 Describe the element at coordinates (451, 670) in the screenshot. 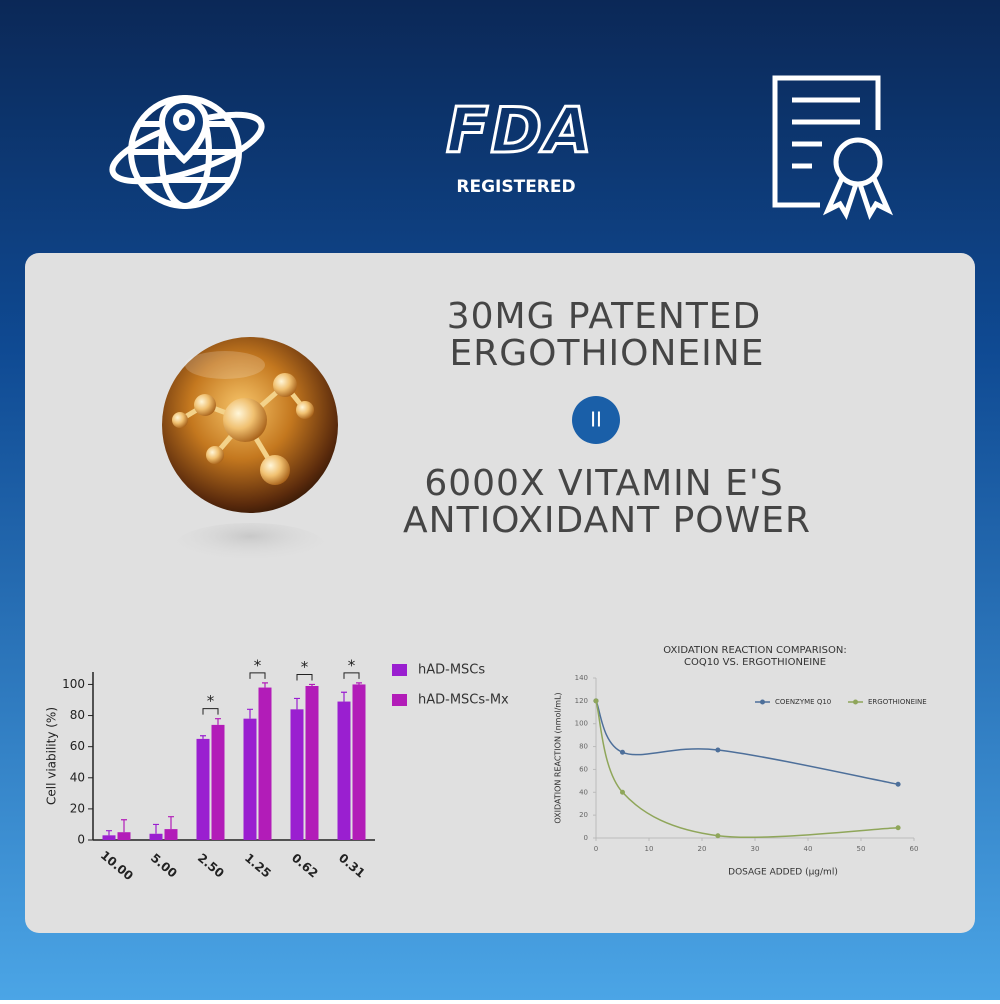

I see `legend-label: hAD-MSCs` at that location.